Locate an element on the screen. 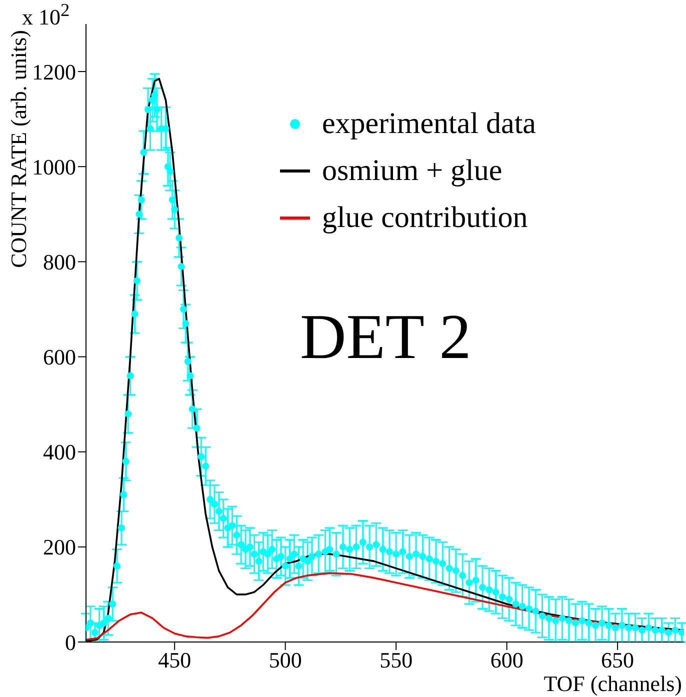 This screenshot has width=686, height=697. y-tick-label: 1200 is located at coordinates (54, 71).